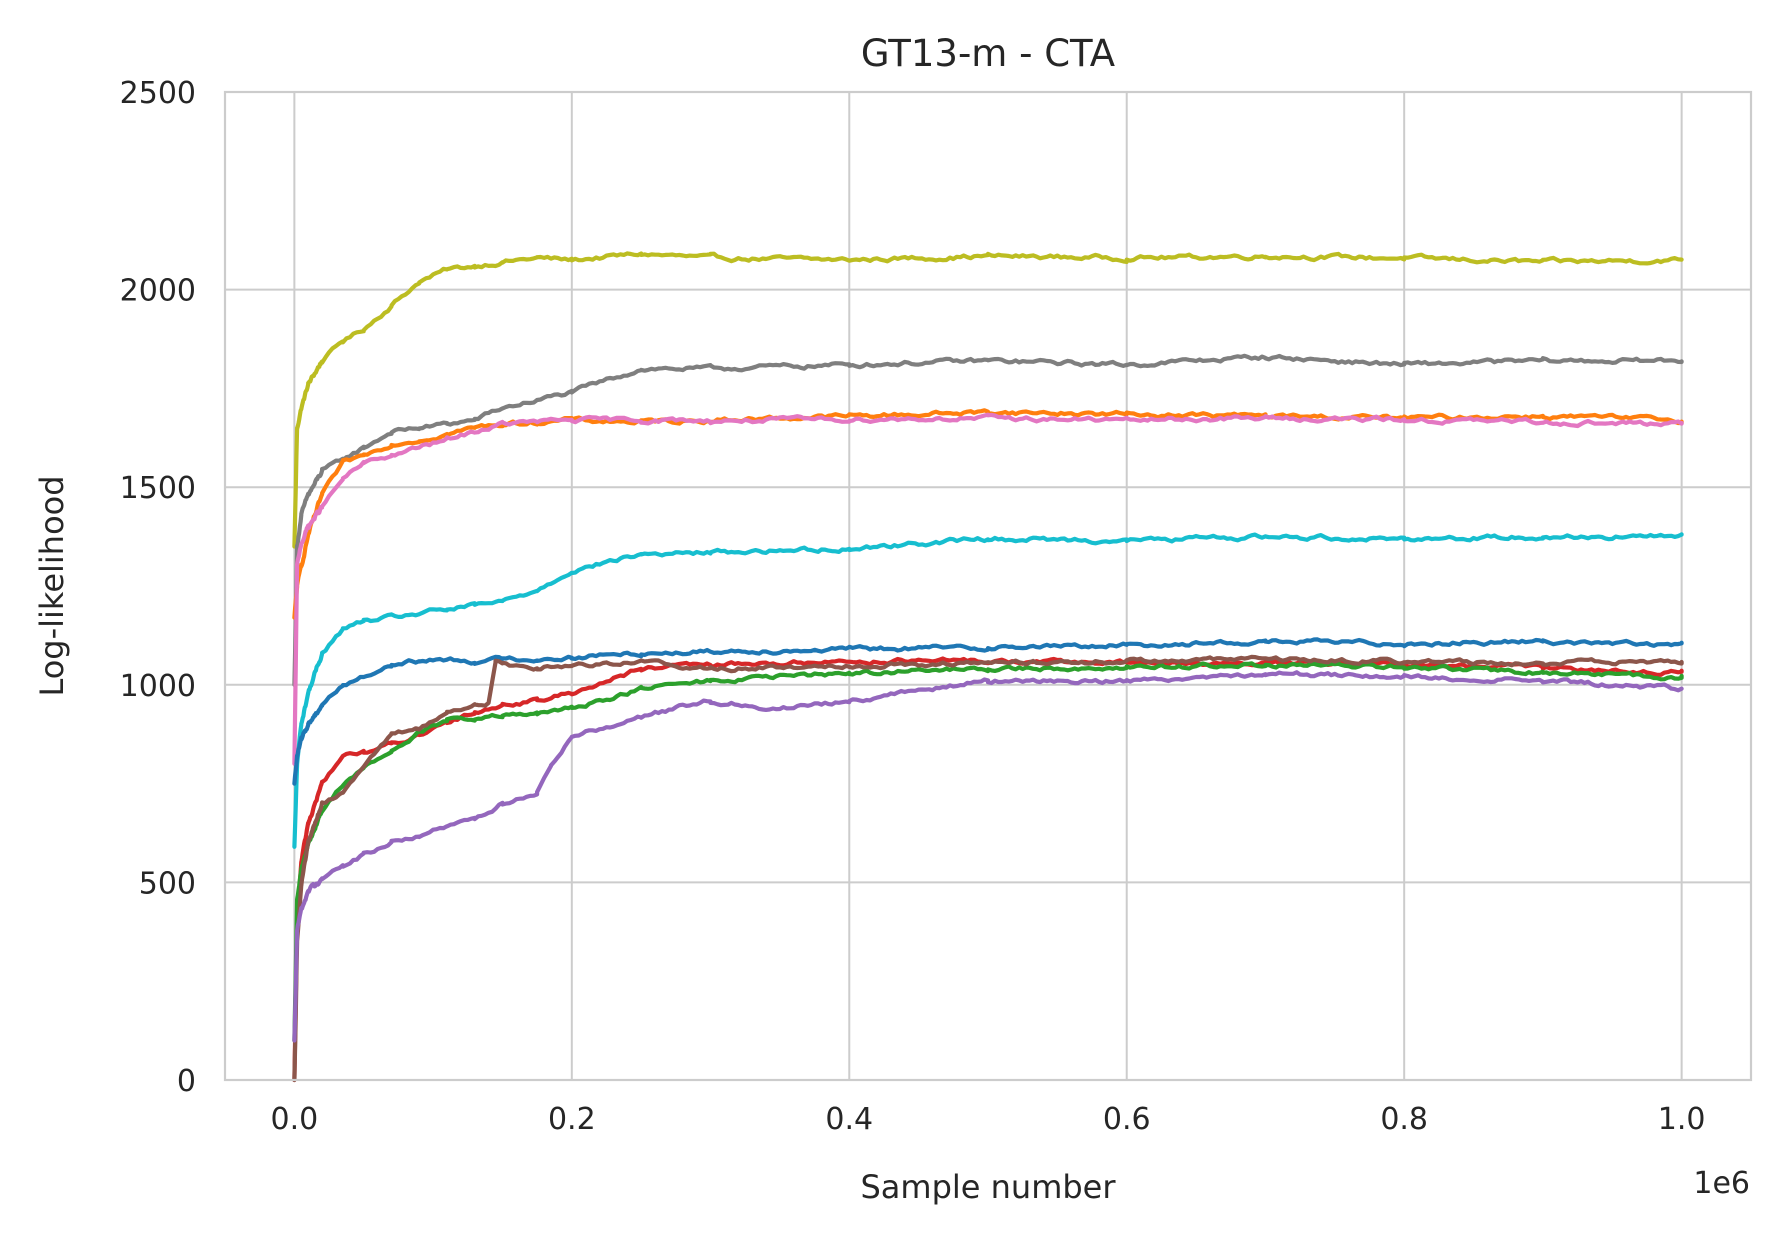 Image resolution: width=1771 pixels, height=1233 pixels. Describe the element at coordinates (158, 93) in the screenshot. I see `y-tick-label: 2500` at that location.